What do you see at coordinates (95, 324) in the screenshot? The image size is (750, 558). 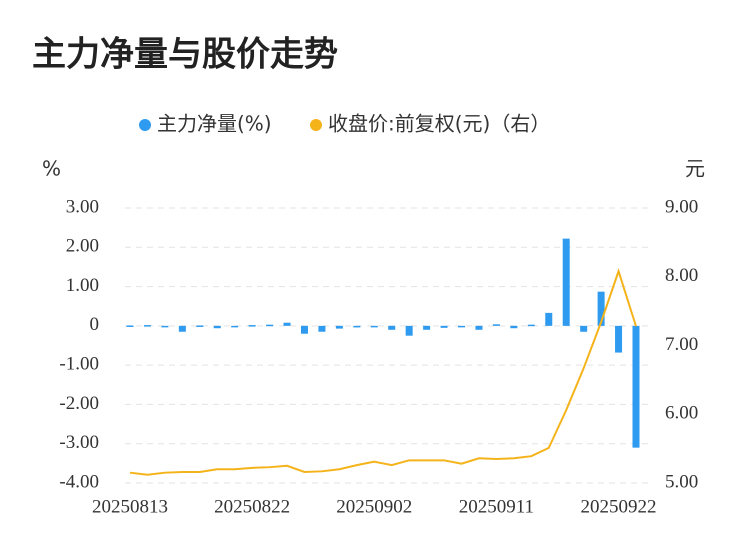 I see `y-tick-label: 0` at bounding box center [95, 324].